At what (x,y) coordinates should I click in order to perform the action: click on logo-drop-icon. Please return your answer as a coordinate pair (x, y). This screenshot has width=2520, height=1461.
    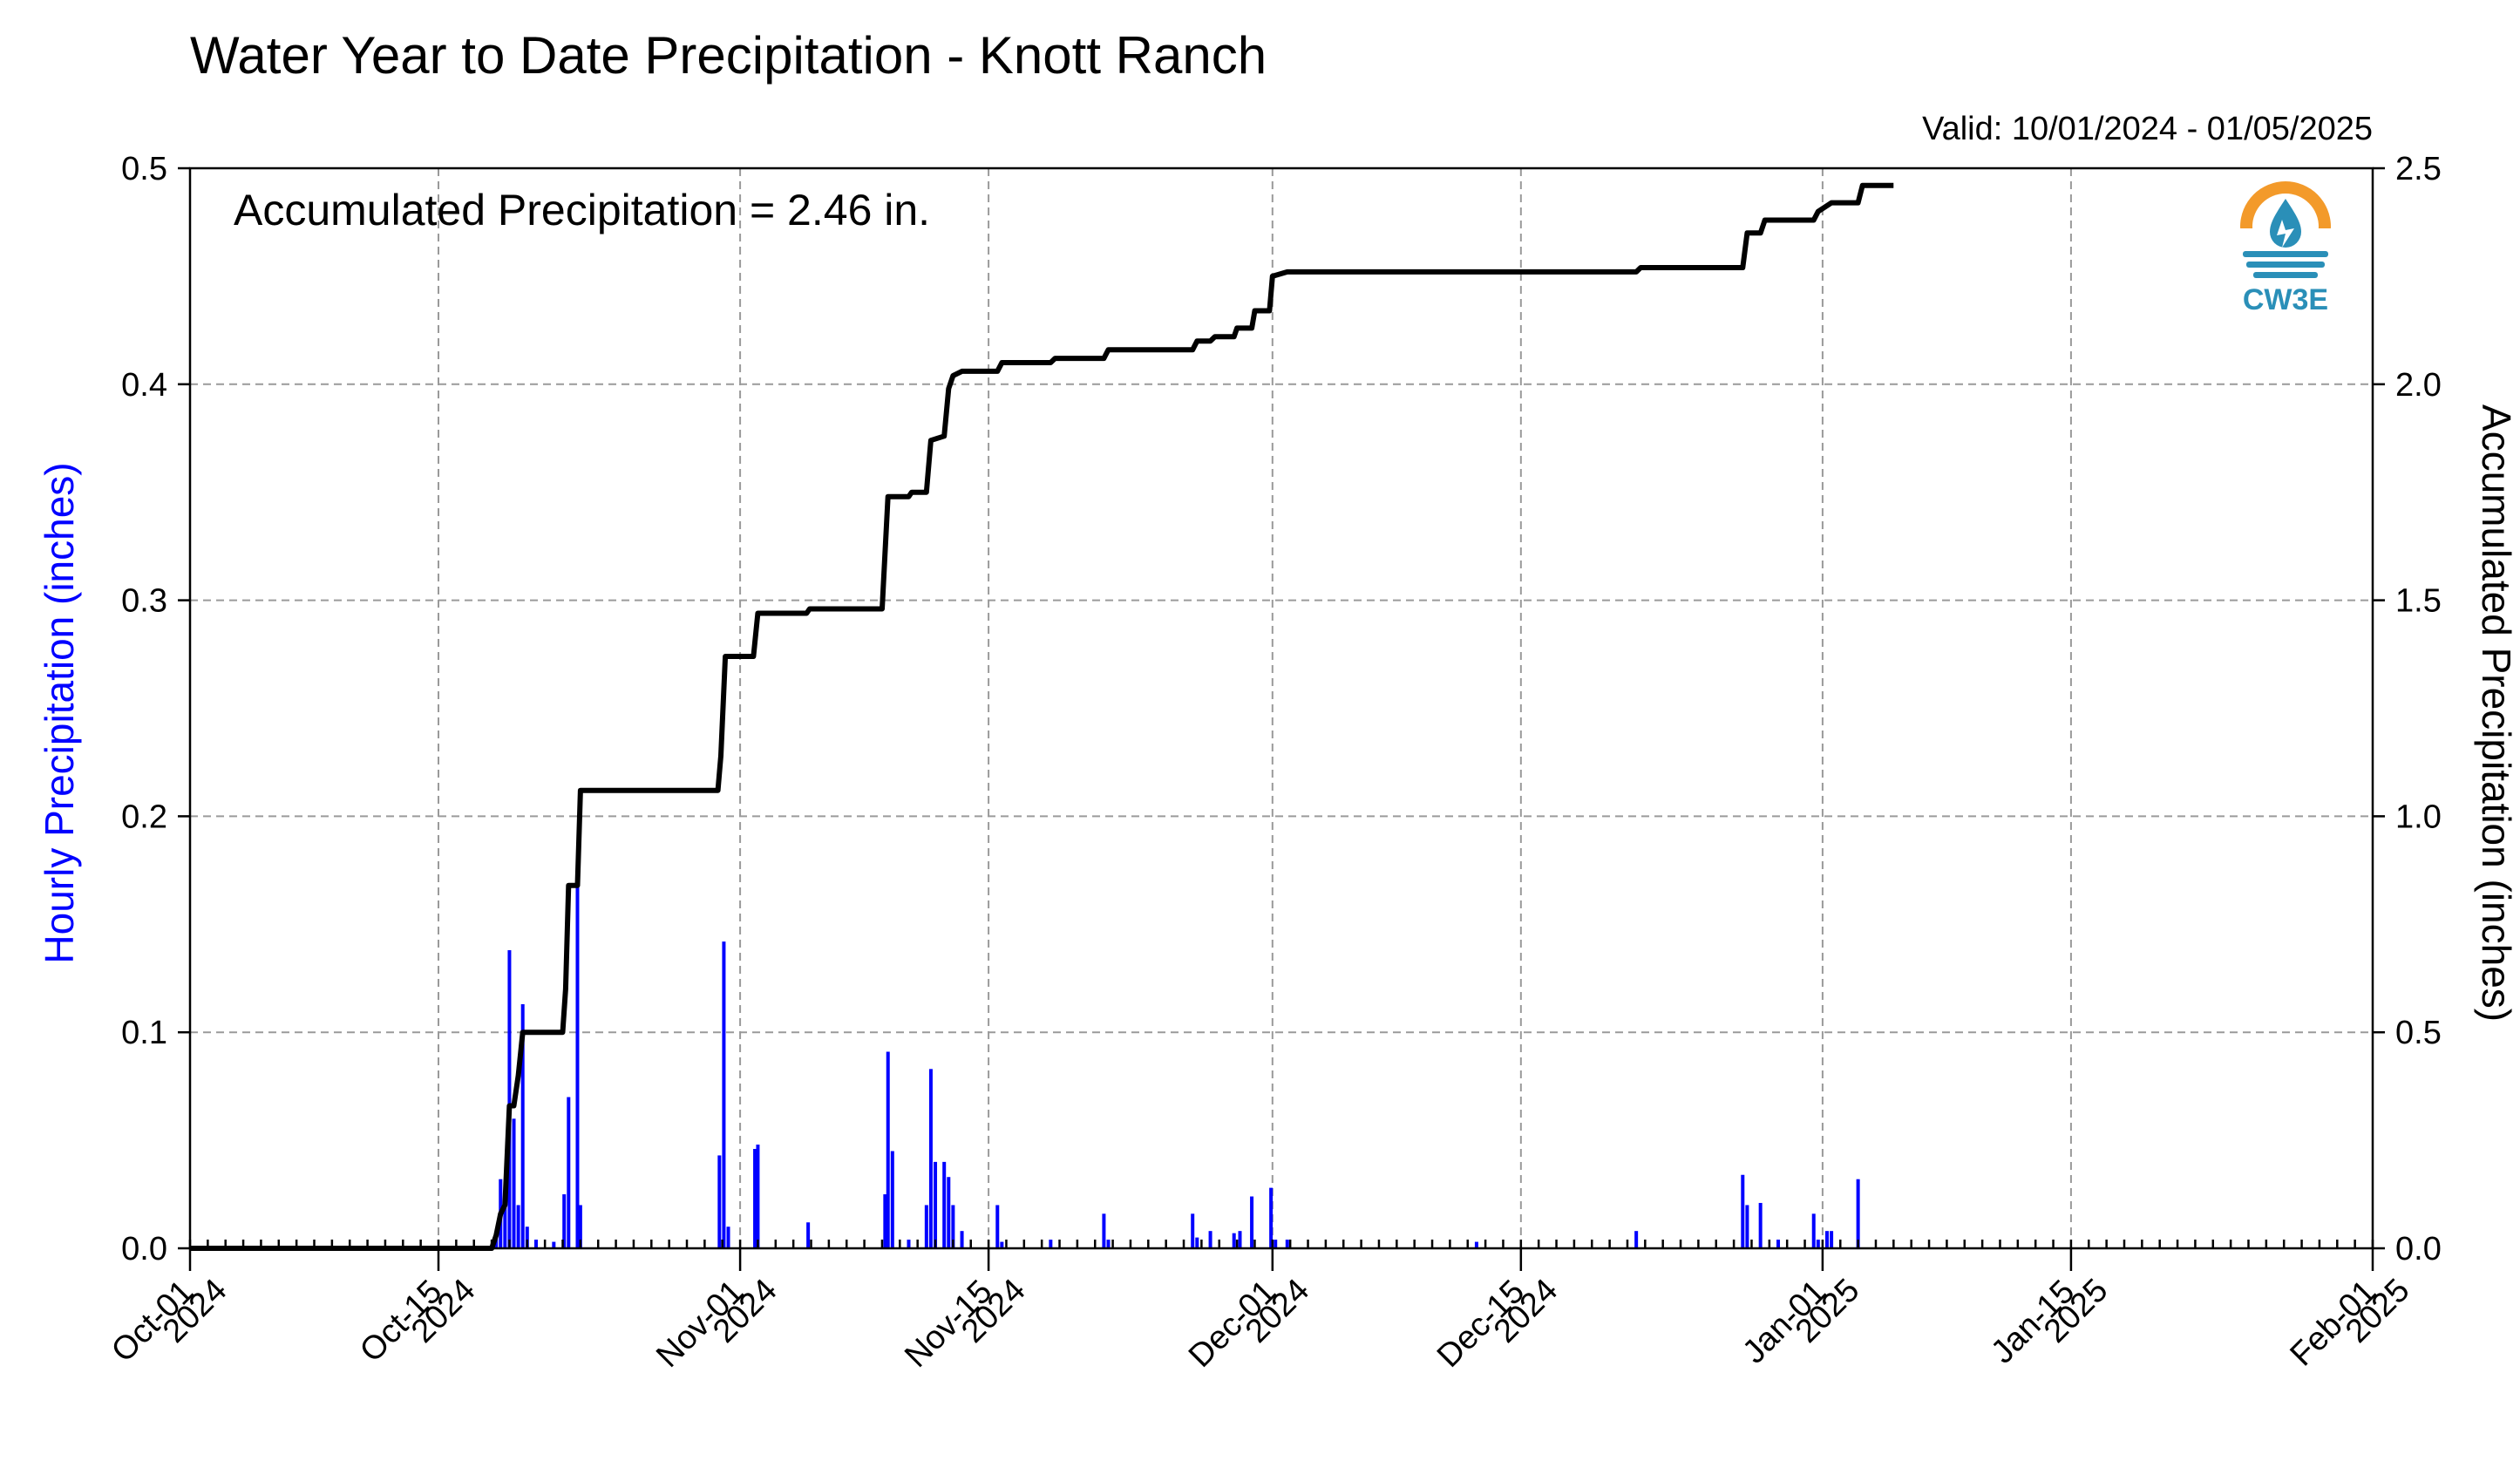
    Looking at the image, I should click on (2285, 223).